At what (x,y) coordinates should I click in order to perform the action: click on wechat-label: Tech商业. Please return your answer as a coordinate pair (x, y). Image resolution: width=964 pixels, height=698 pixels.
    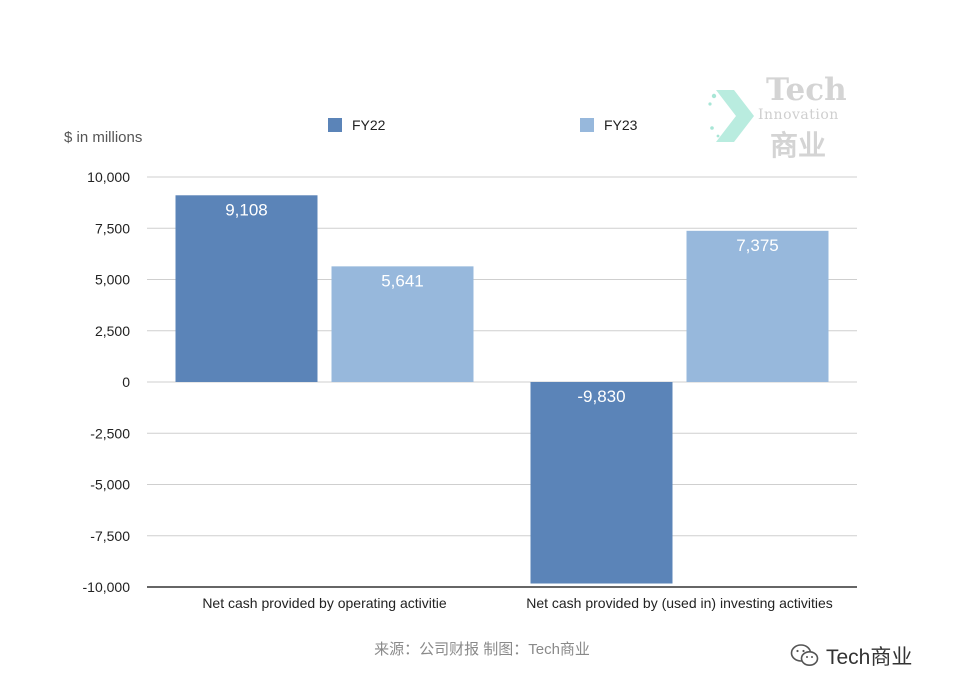
    Looking at the image, I should click on (869, 657).